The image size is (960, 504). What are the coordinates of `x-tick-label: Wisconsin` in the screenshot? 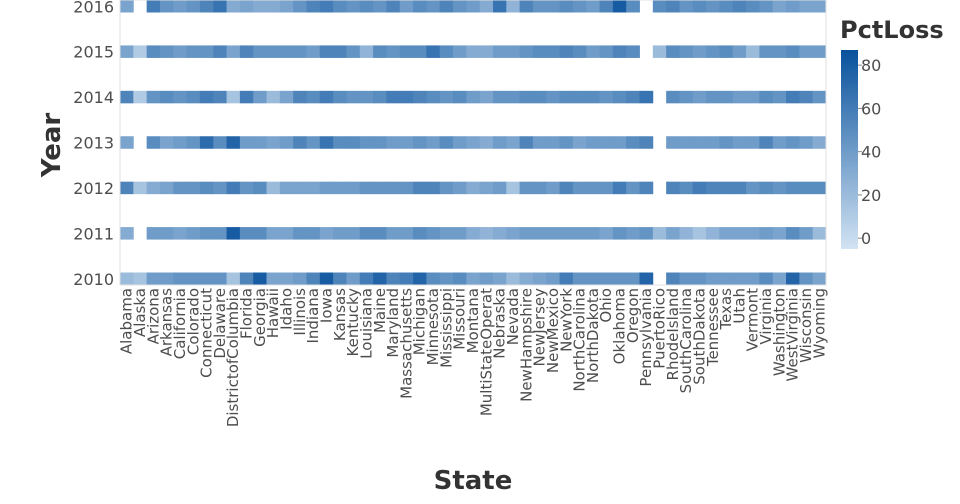 It's located at (806, 325).